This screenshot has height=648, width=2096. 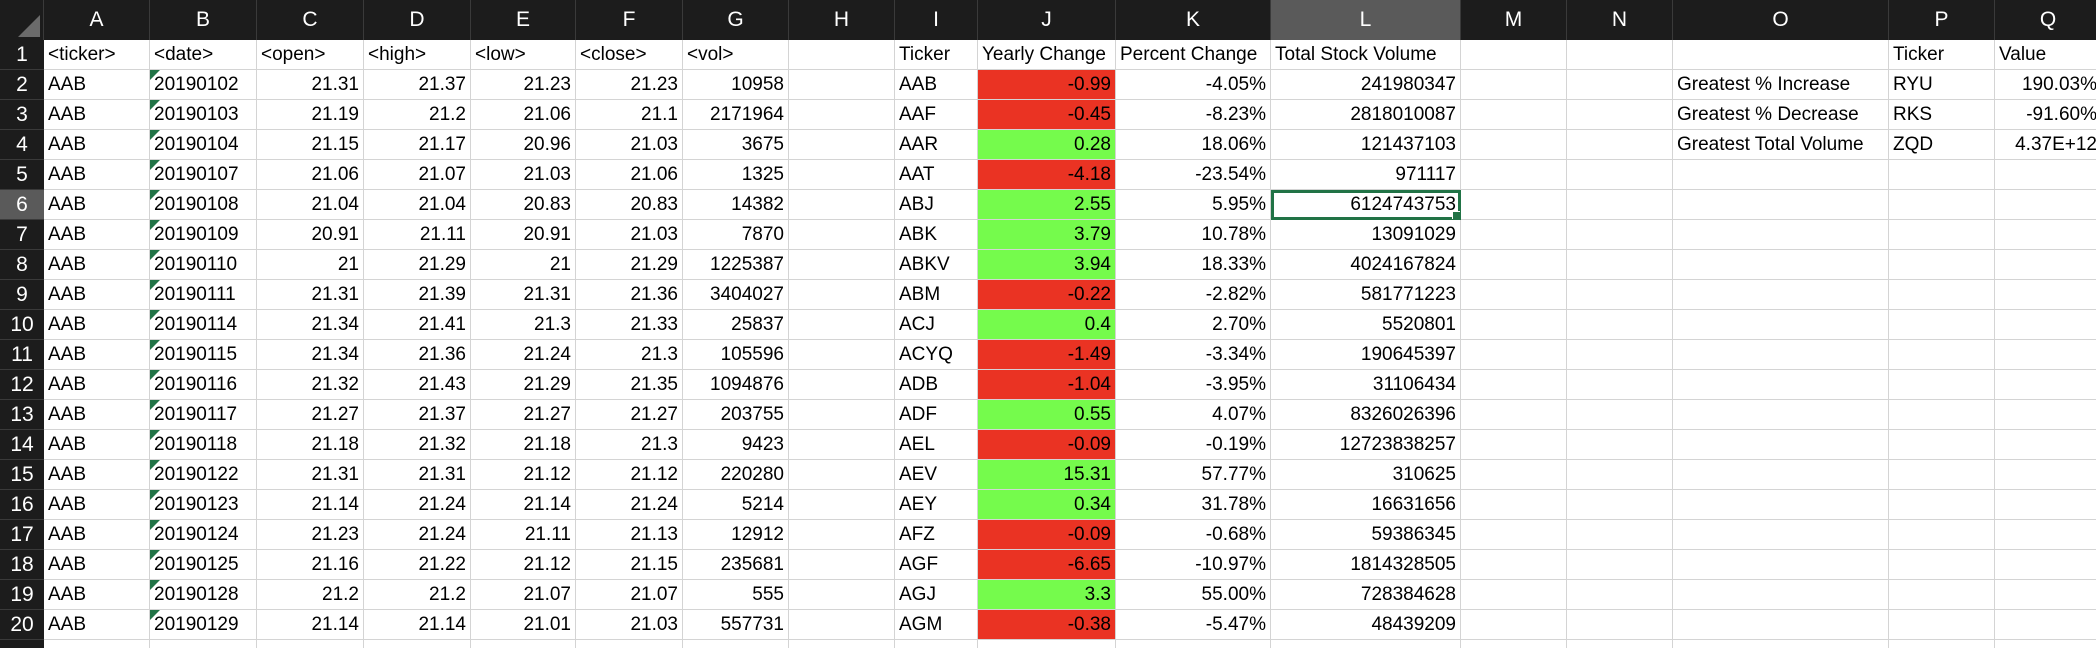 I want to click on cell-c16: 21.14, so click(x=310, y=505).